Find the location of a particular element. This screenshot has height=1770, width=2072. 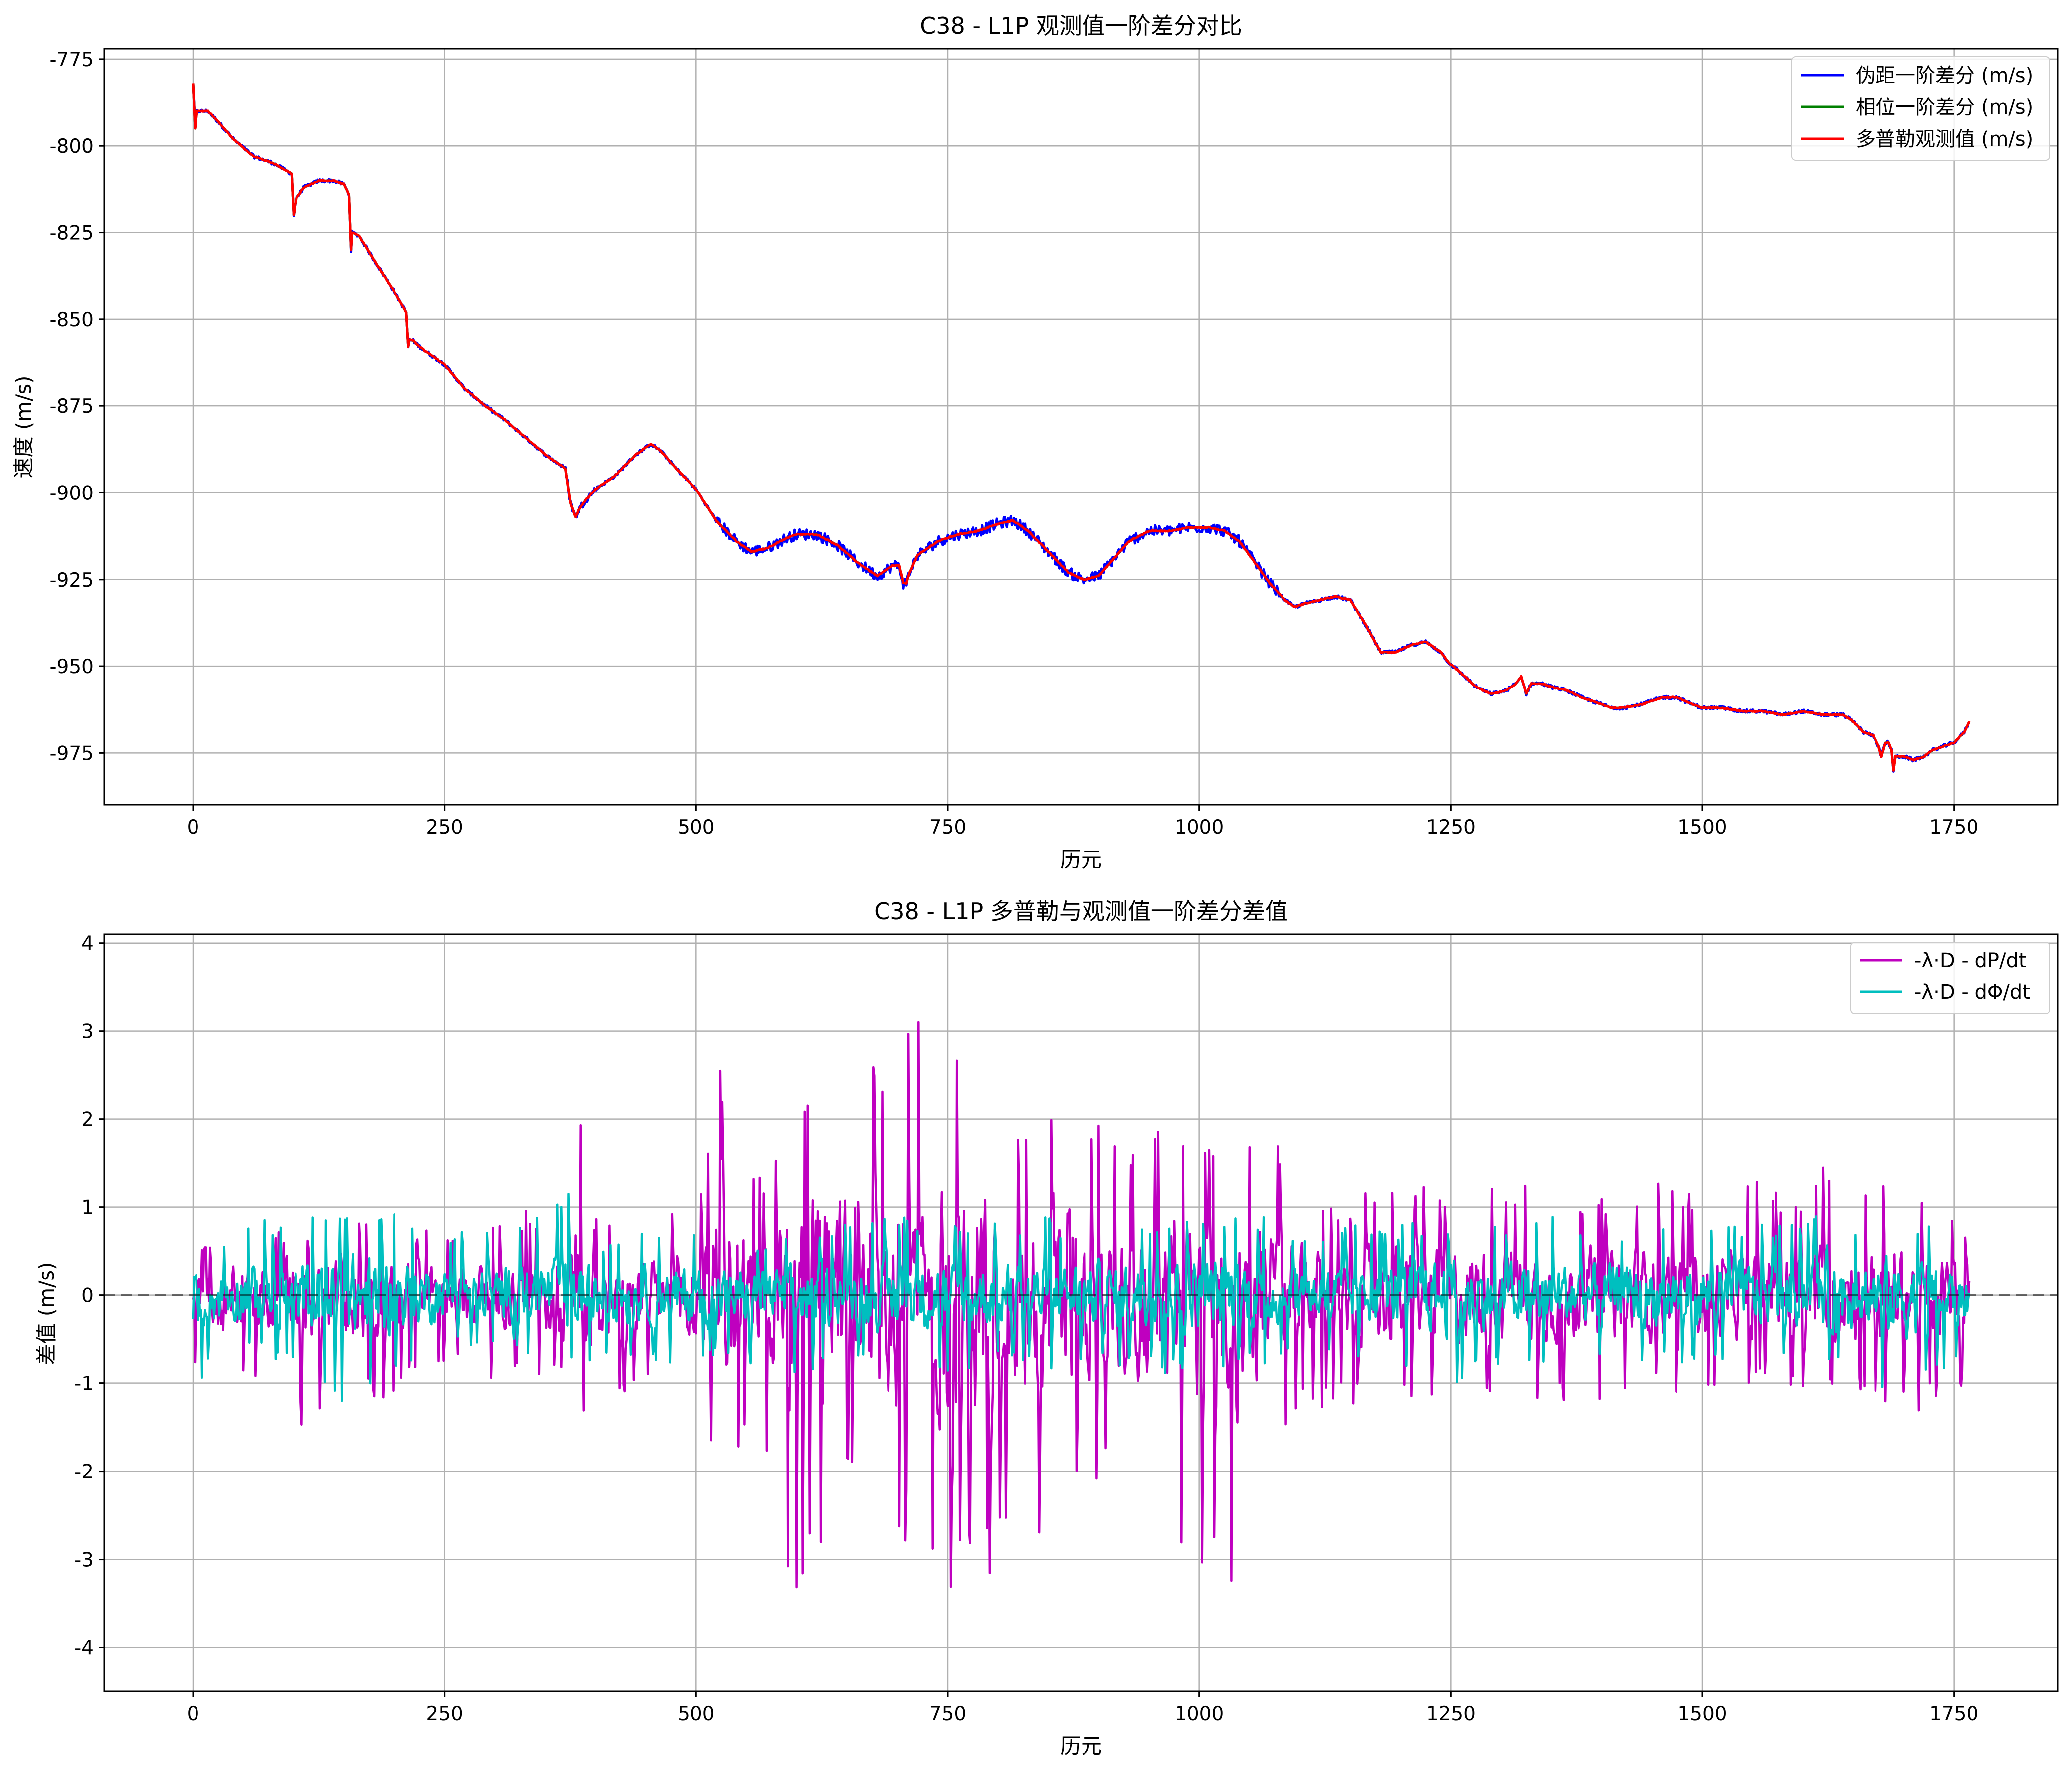

y-tick-label: 0 is located at coordinates (87, 1296).